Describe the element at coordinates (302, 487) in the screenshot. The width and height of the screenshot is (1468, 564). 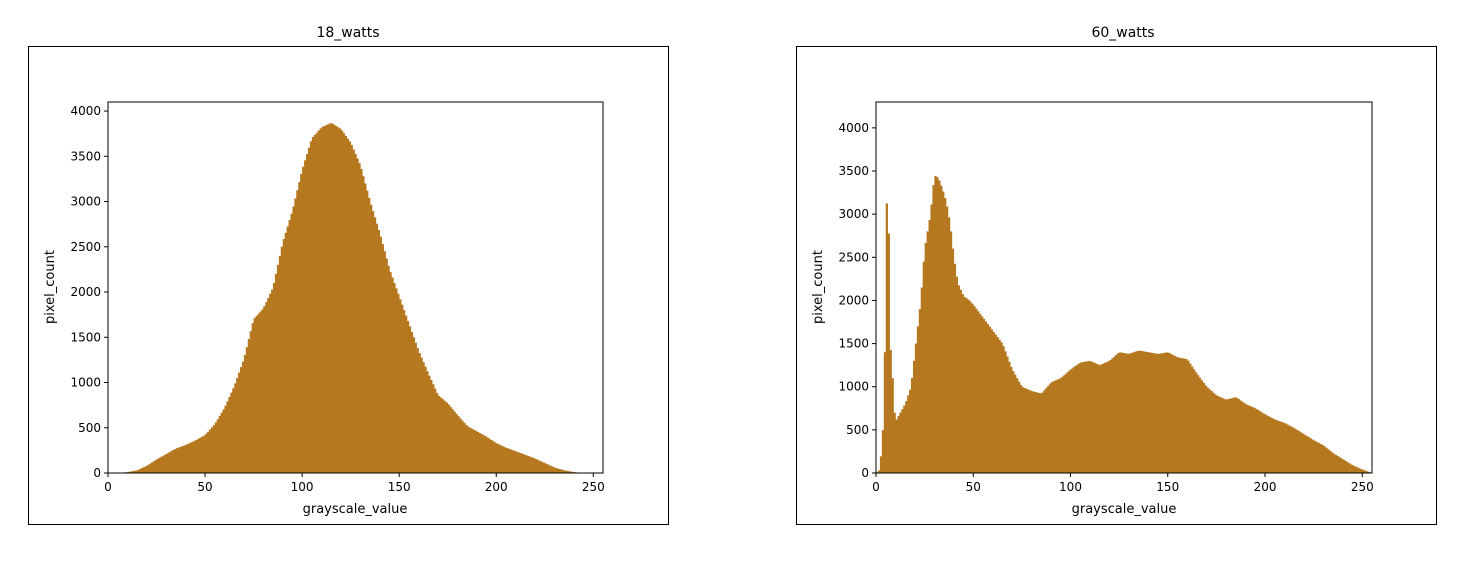
I see `x-tick-label: 100` at that location.